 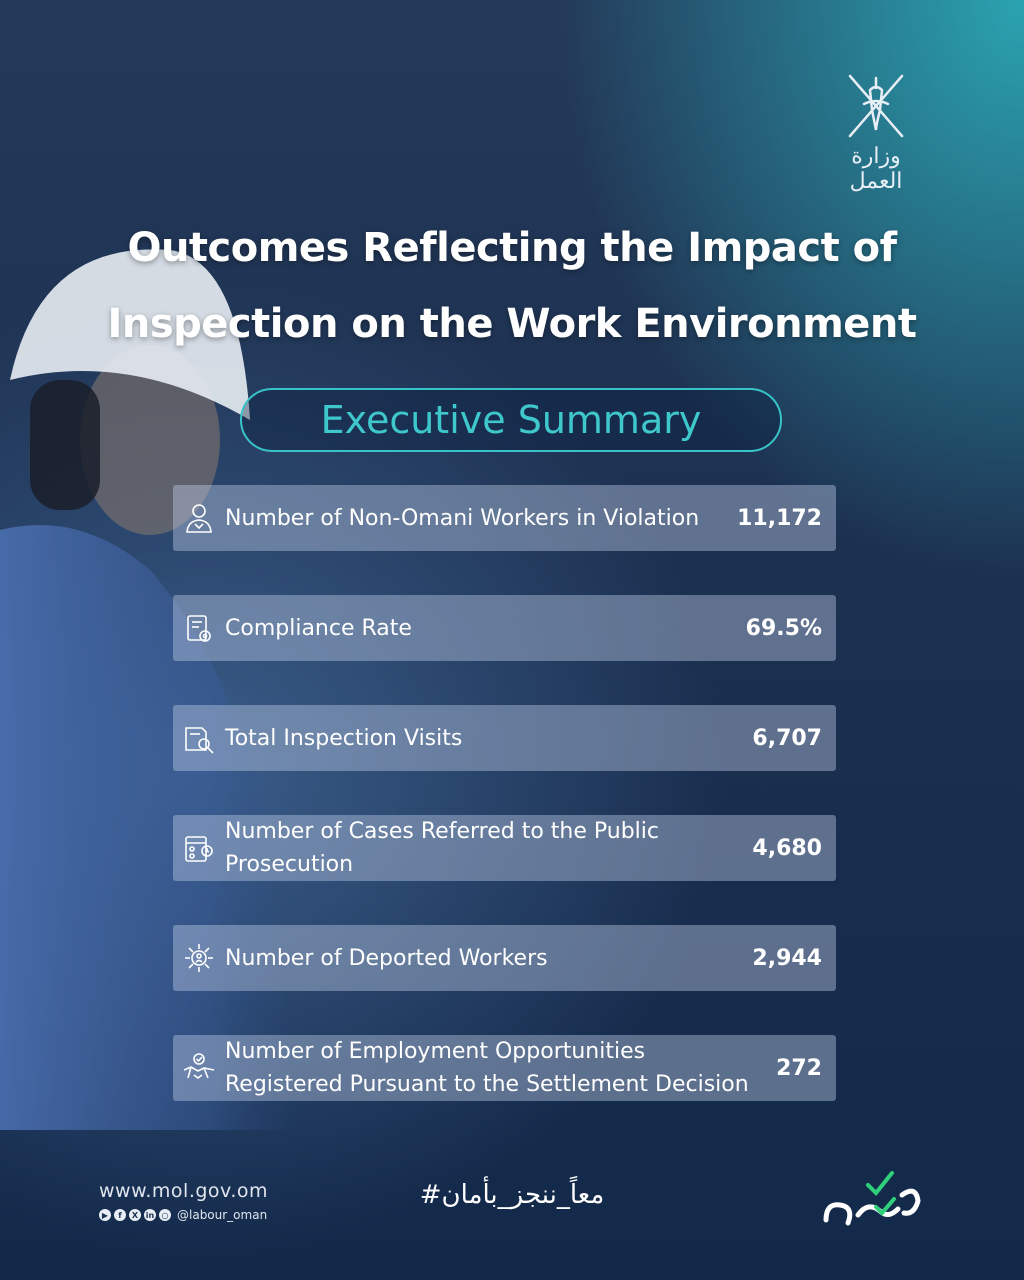 I want to click on stat-label-line-1: Number of Employment Opportunities, so click(x=435, y=1051).